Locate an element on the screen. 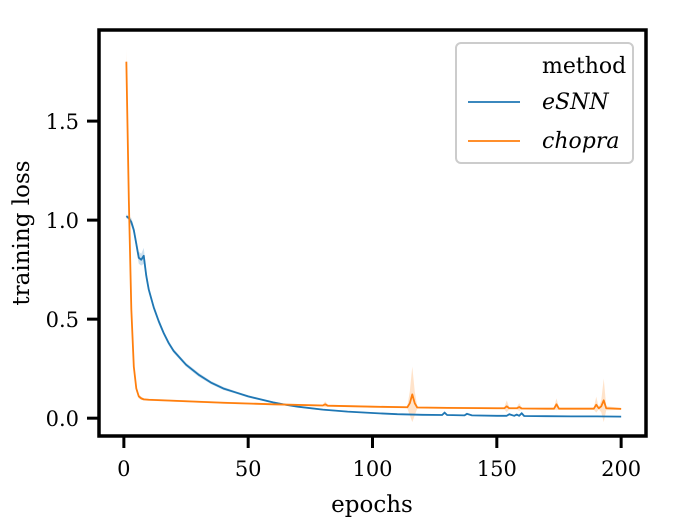  x-axis-ticks: 0 50 100 150 200 is located at coordinates (379, 458).